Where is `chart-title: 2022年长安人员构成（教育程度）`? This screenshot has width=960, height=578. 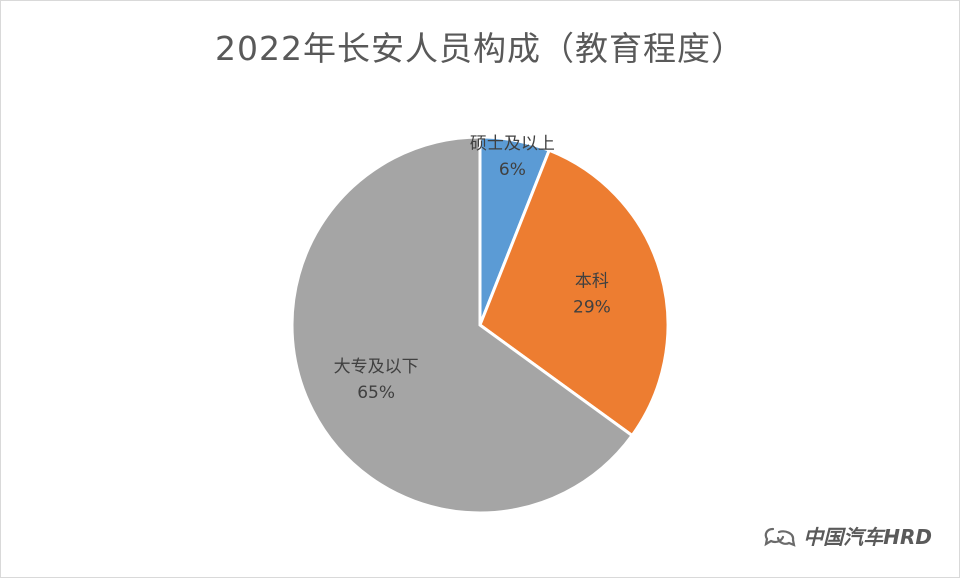 chart-title: 2022年长安人员构成（教育程度） is located at coordinates (480, 48).